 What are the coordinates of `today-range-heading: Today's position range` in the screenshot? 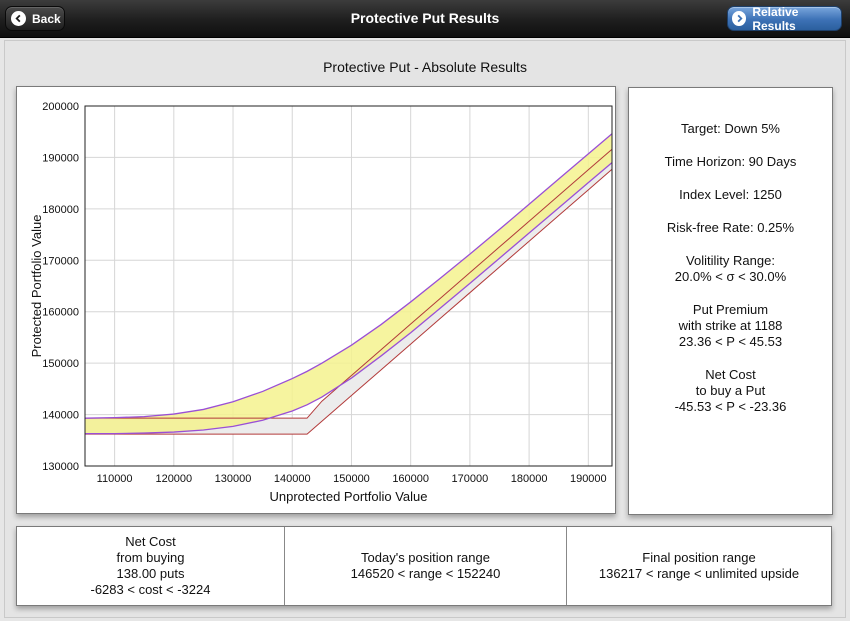 It's located at (425, 557).